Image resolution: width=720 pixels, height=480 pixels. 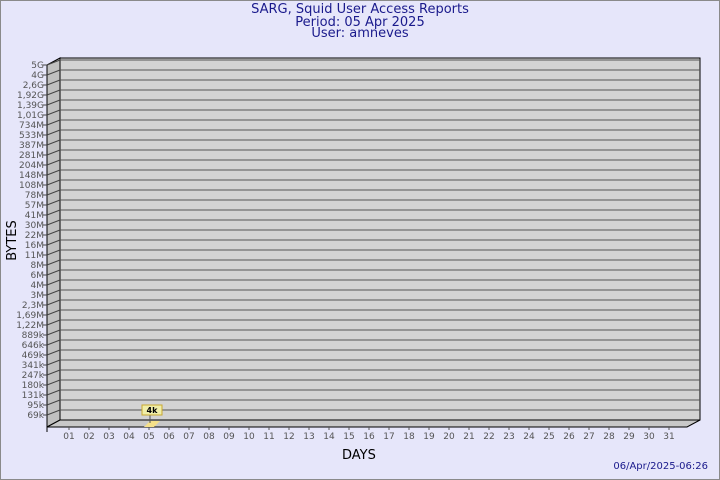 What do you see at coordinates (30, 326) in the screenshot?
I see `y-tick-label: 1,22M` at bounding box center [30, 326].